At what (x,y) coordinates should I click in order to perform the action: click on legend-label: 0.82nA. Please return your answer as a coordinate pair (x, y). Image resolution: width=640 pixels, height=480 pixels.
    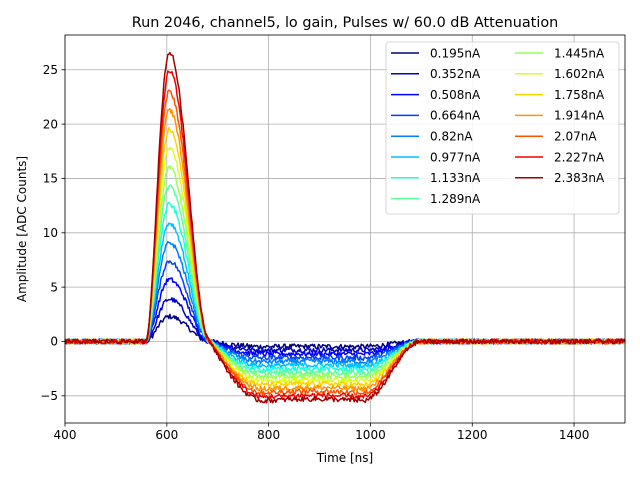
    Looking at the image, I should click on (451, 137).